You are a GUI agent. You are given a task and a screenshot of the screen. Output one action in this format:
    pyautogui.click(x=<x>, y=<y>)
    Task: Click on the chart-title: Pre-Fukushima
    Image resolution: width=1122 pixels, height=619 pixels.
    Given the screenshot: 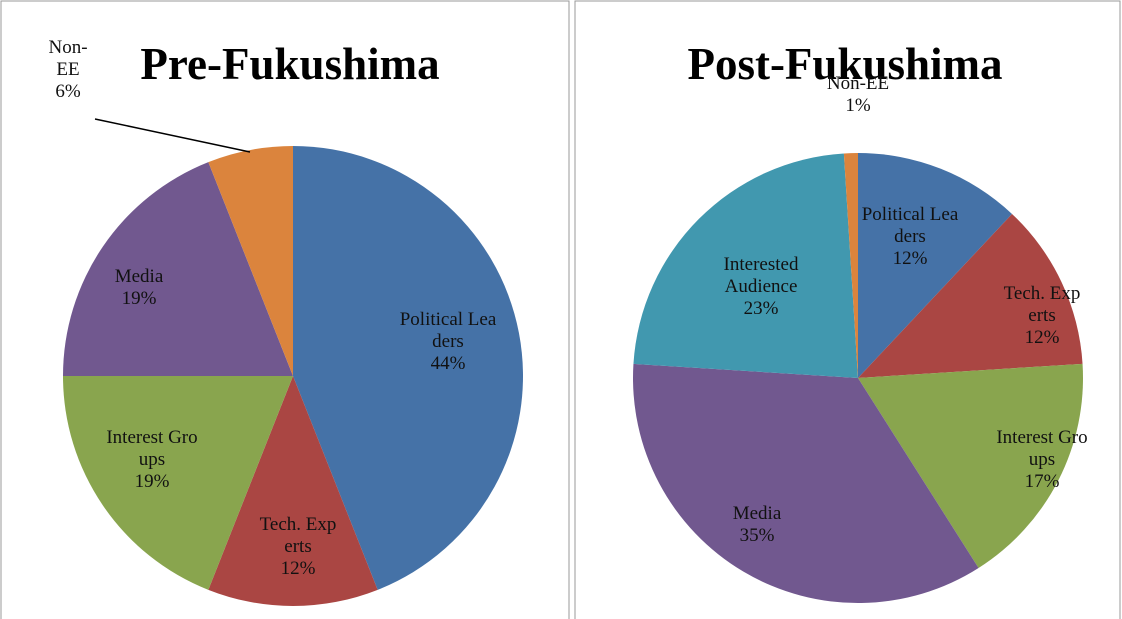 What is the action you would take?
    pyautogui.click(x=290, y=64)
    